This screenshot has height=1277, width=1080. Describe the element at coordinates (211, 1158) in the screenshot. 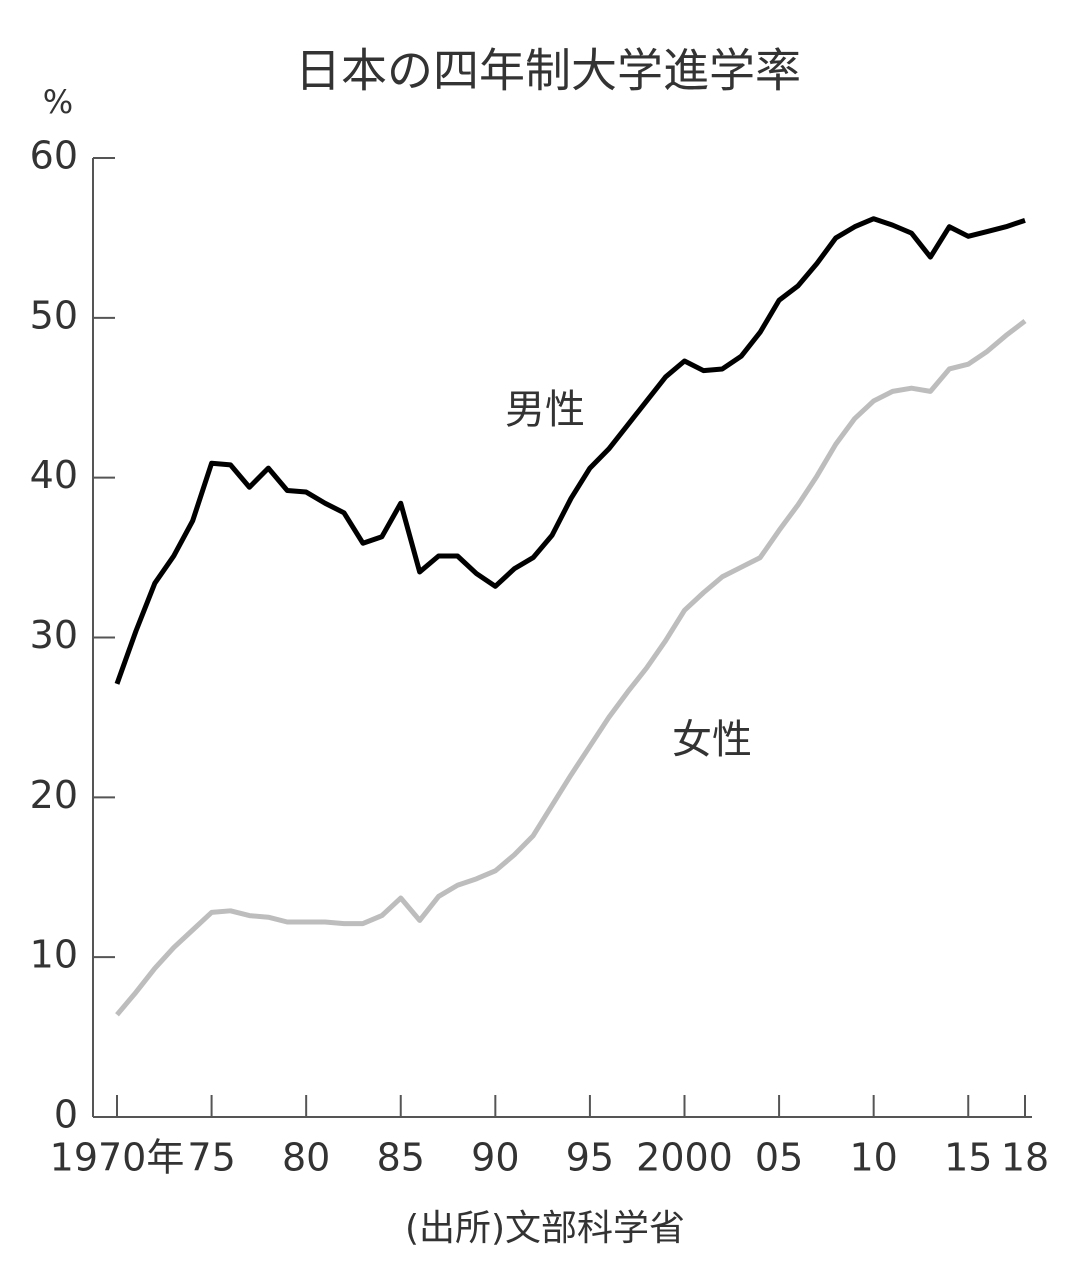

I see `x-tick-label: 75` at that location.